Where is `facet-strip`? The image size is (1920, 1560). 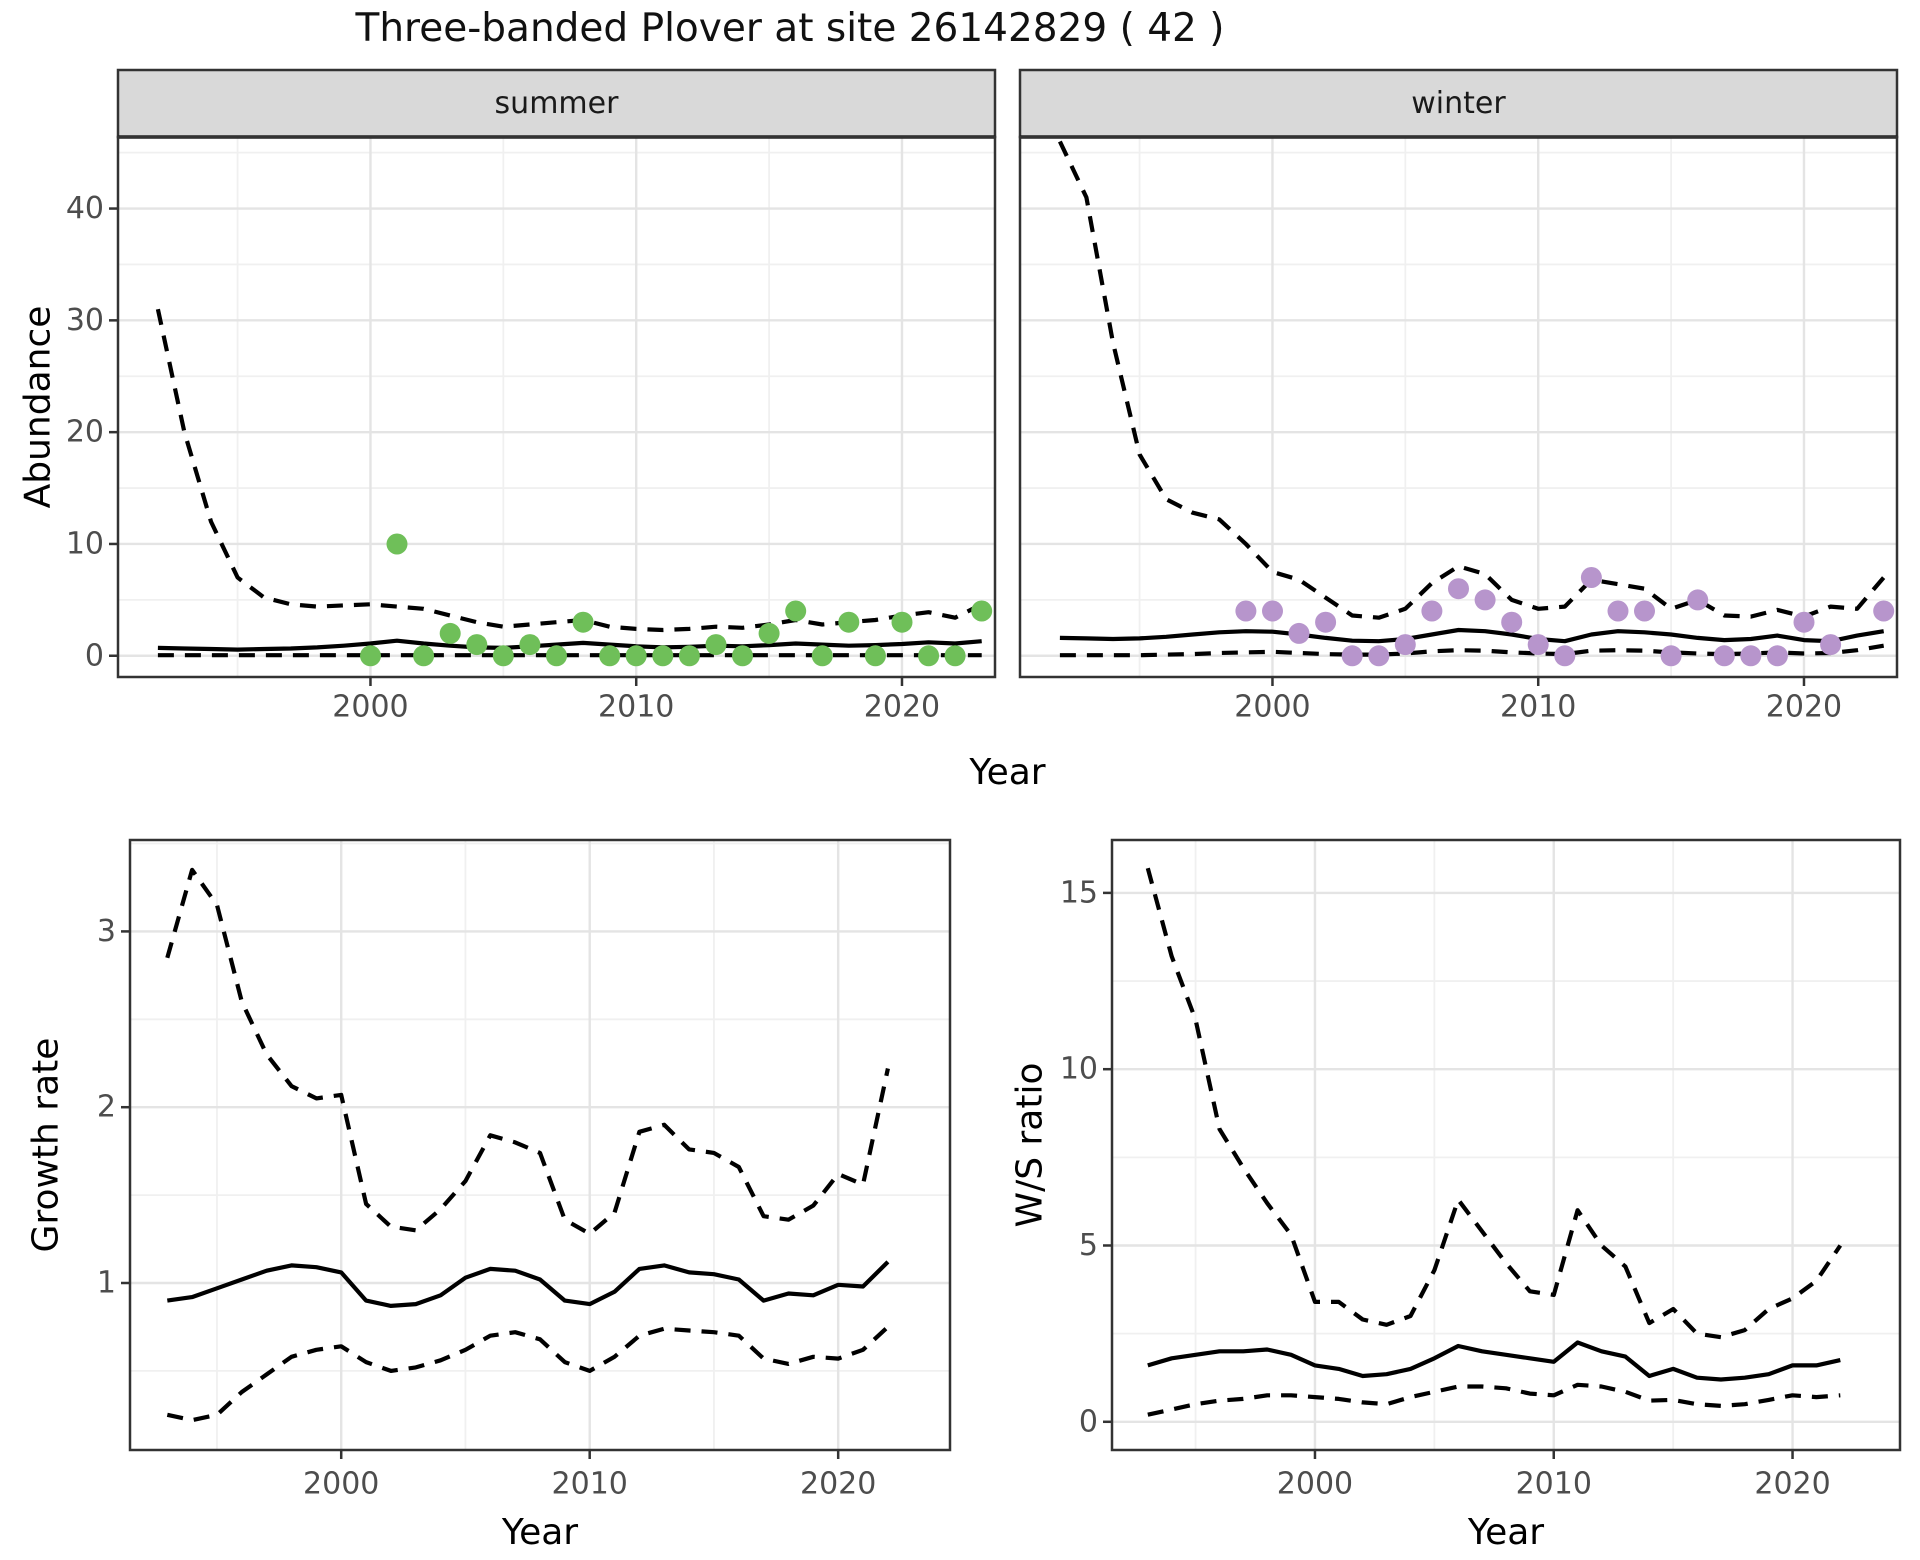 facet-strip is located at coordinates (1458, 103).